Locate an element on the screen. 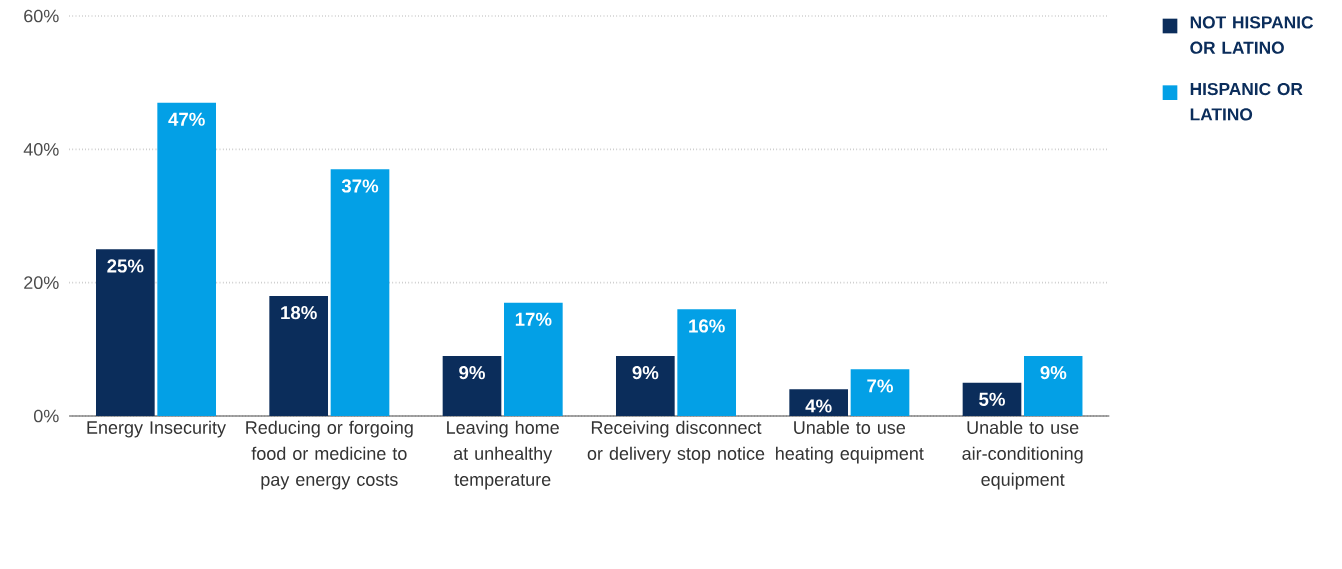  data-label: 37% is located at coordinates (360, 186).